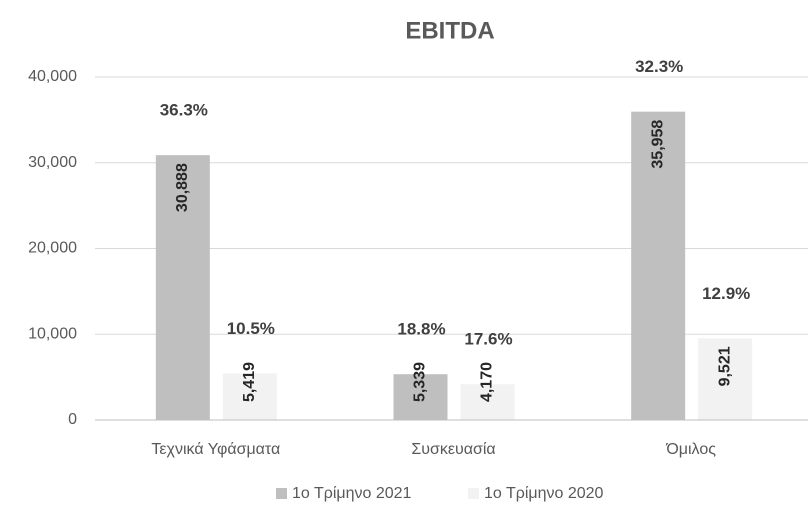  I want to click on value-label: 9,521, so click(724, 366).